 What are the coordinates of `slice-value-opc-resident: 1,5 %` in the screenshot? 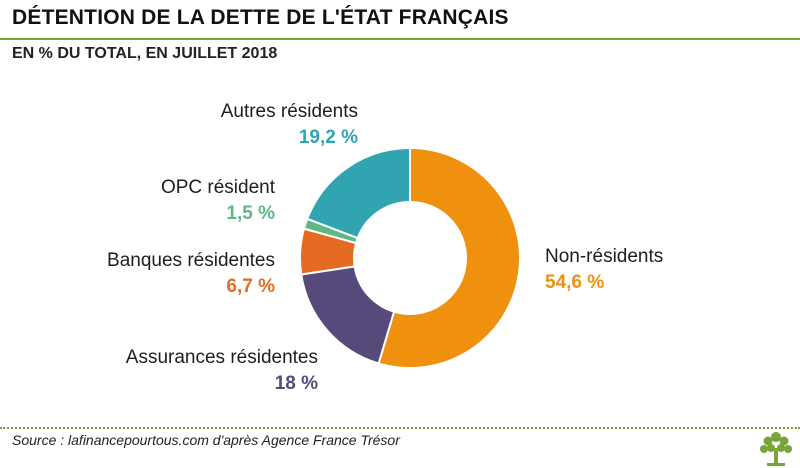 It's located at (250, 213).